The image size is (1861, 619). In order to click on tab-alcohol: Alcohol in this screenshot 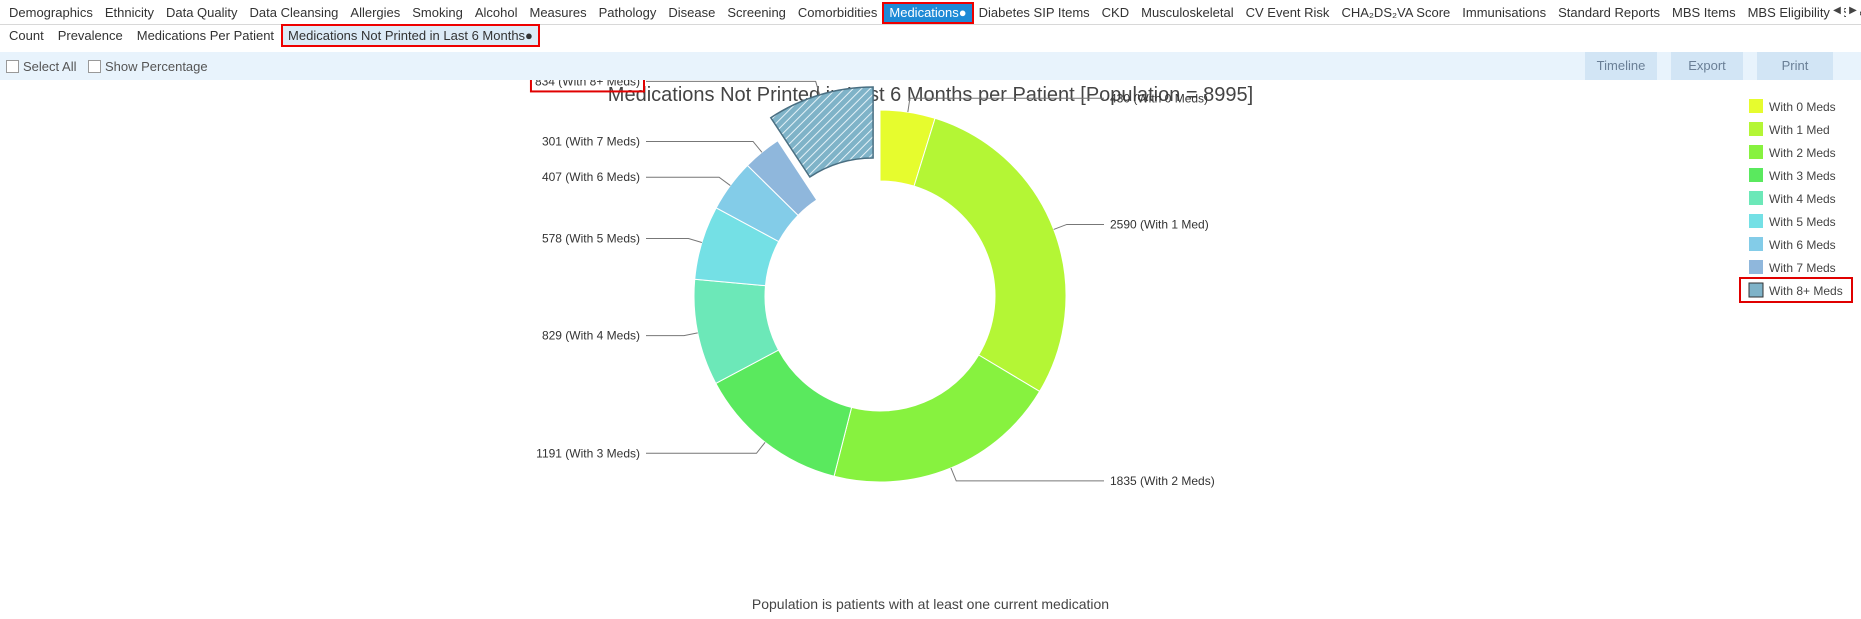, I will do `click(496, 12)`.